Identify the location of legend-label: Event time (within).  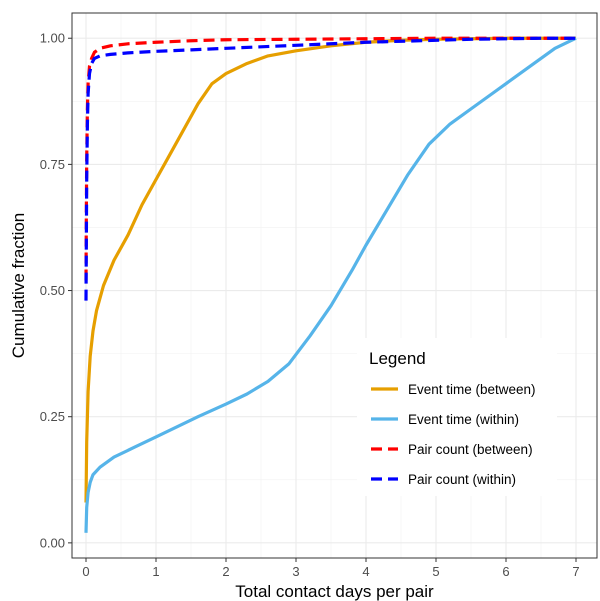
(463, 419).